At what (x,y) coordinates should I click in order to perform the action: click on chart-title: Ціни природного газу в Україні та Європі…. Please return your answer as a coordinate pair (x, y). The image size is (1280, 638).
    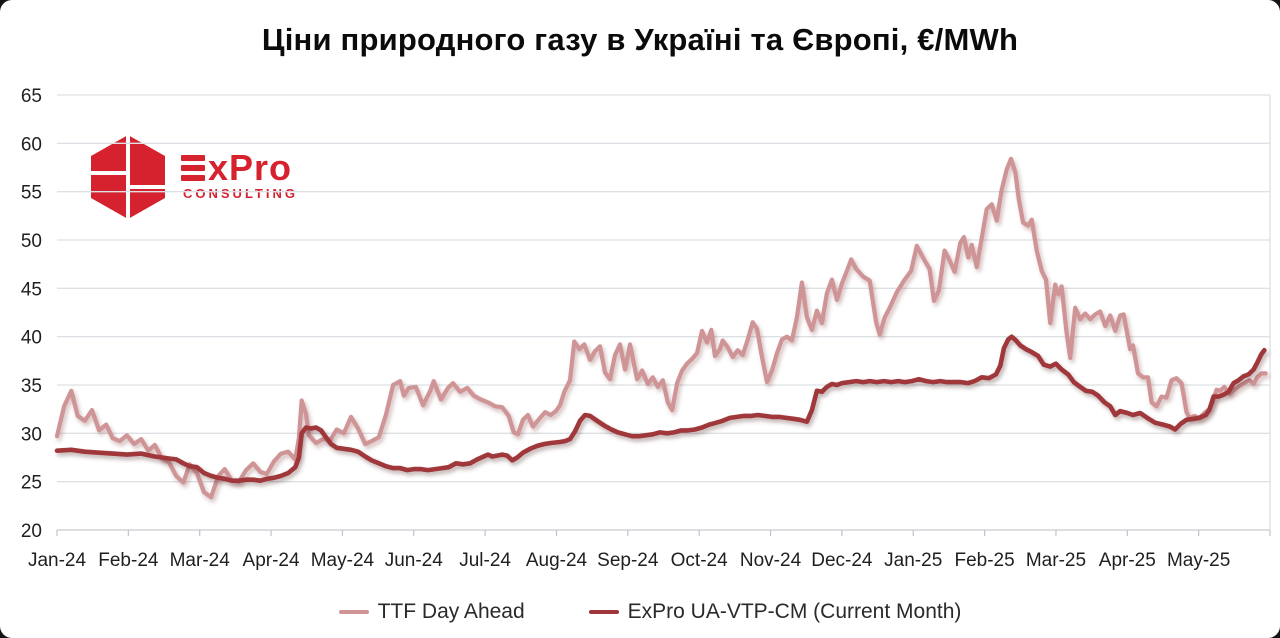
    Looking at the image, I should click on (640, 39).